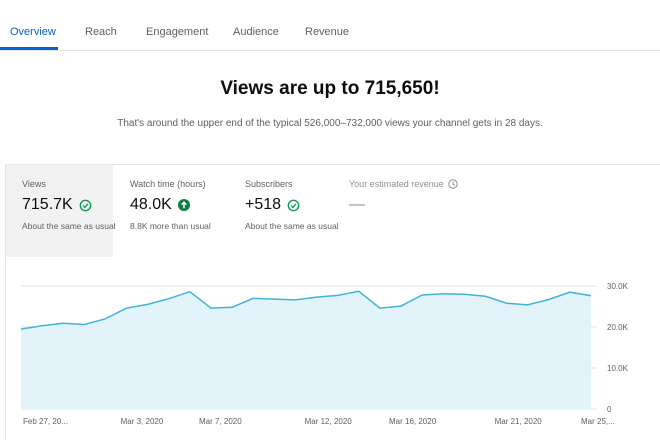 Image resolution: width=660 pixels, height=440 pixels. I want to click on metric-label: Subscribers, so click(269, 184).